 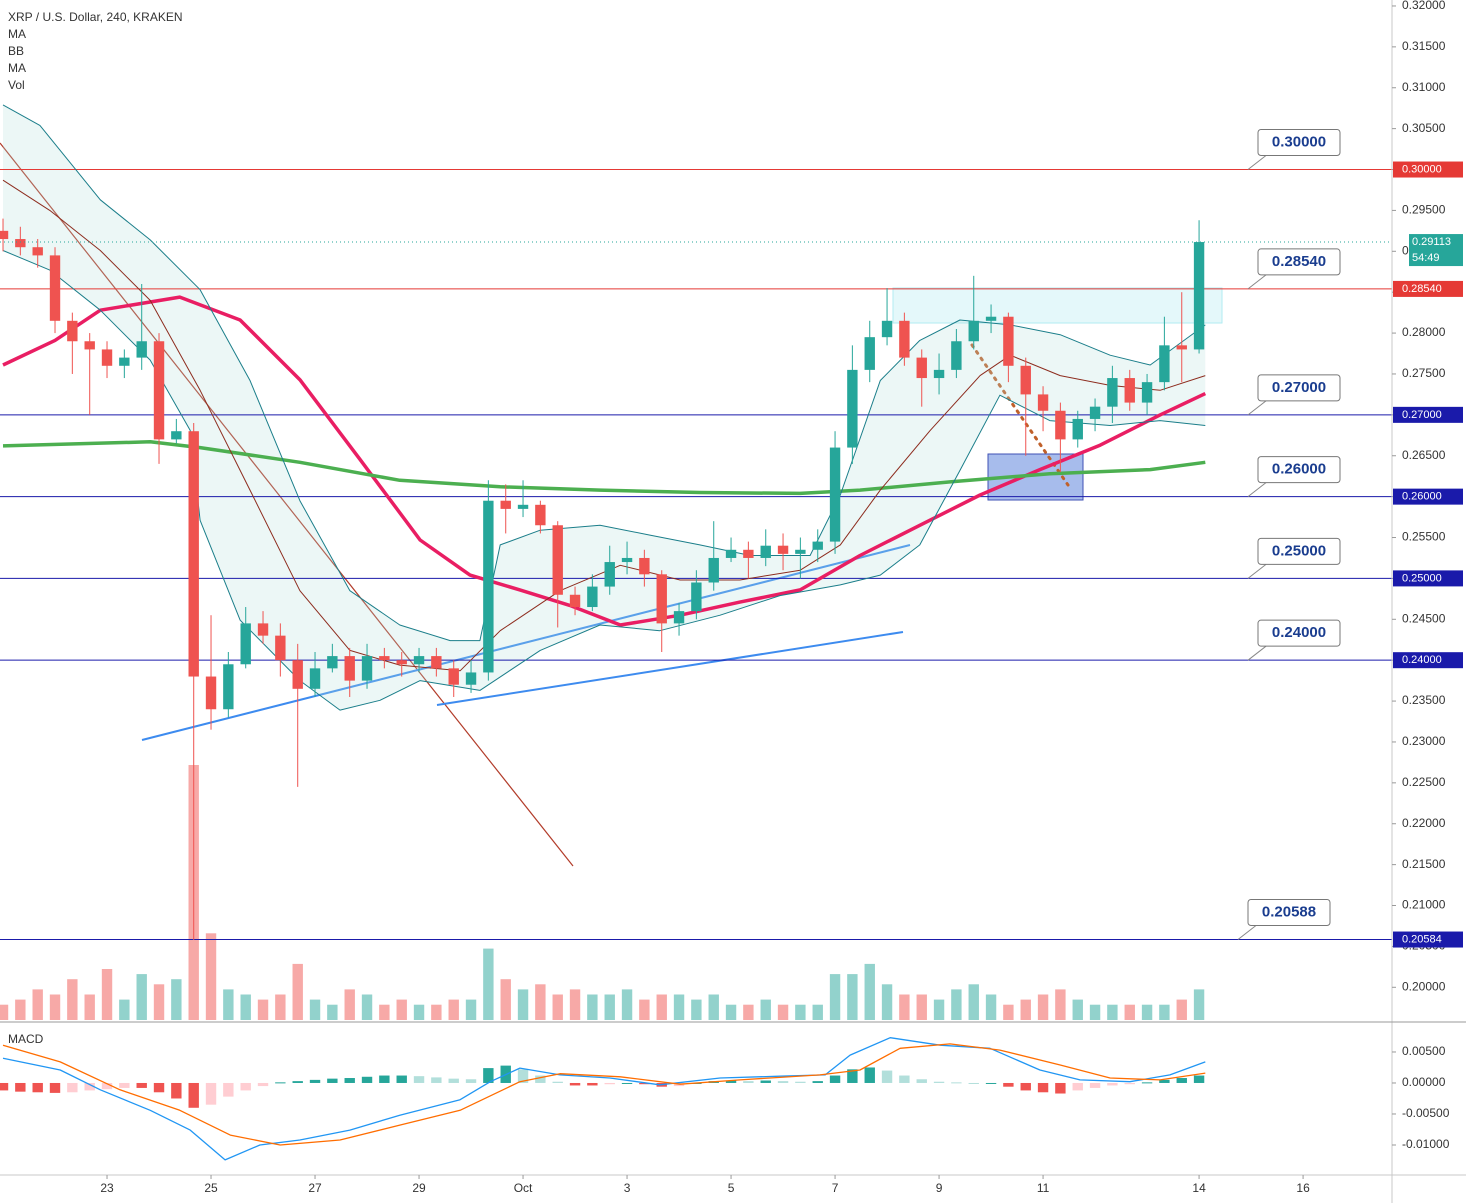 What do you see at coordinates (939, 1188) in the screenshot?
I see `x-tick-label: 9` at bounding box center [939, 1188].